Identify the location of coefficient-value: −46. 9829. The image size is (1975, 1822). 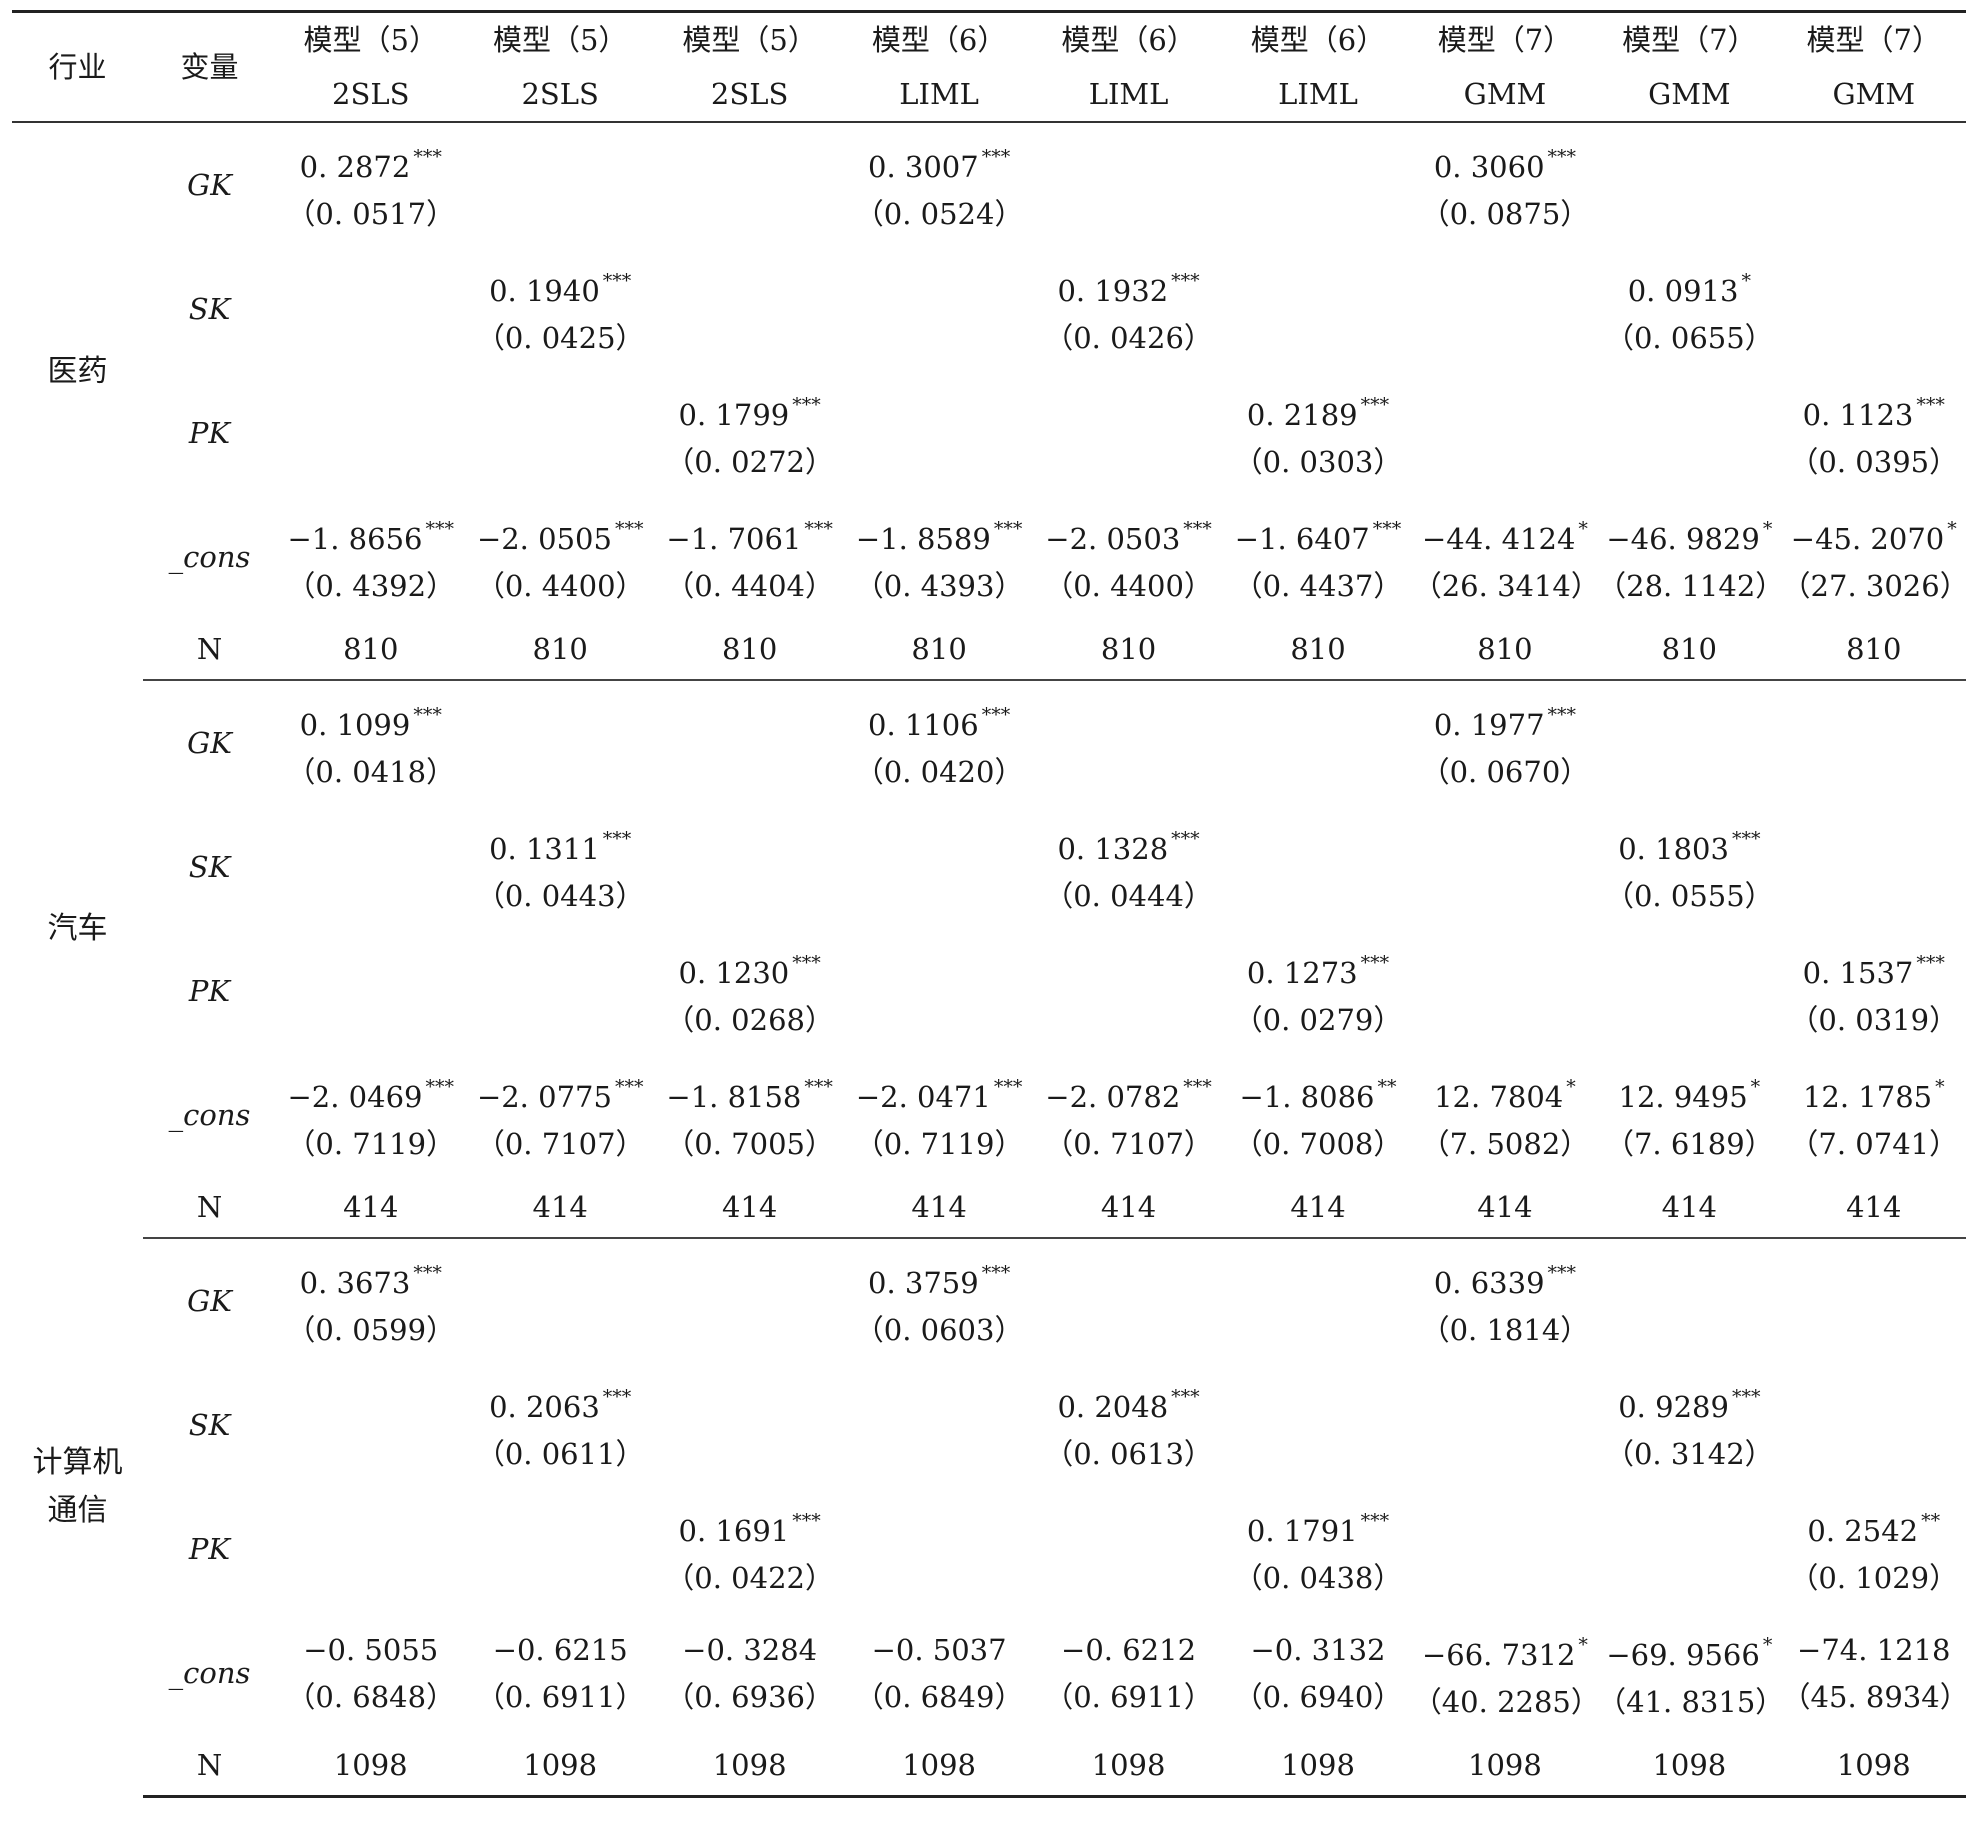
(1683, 539).